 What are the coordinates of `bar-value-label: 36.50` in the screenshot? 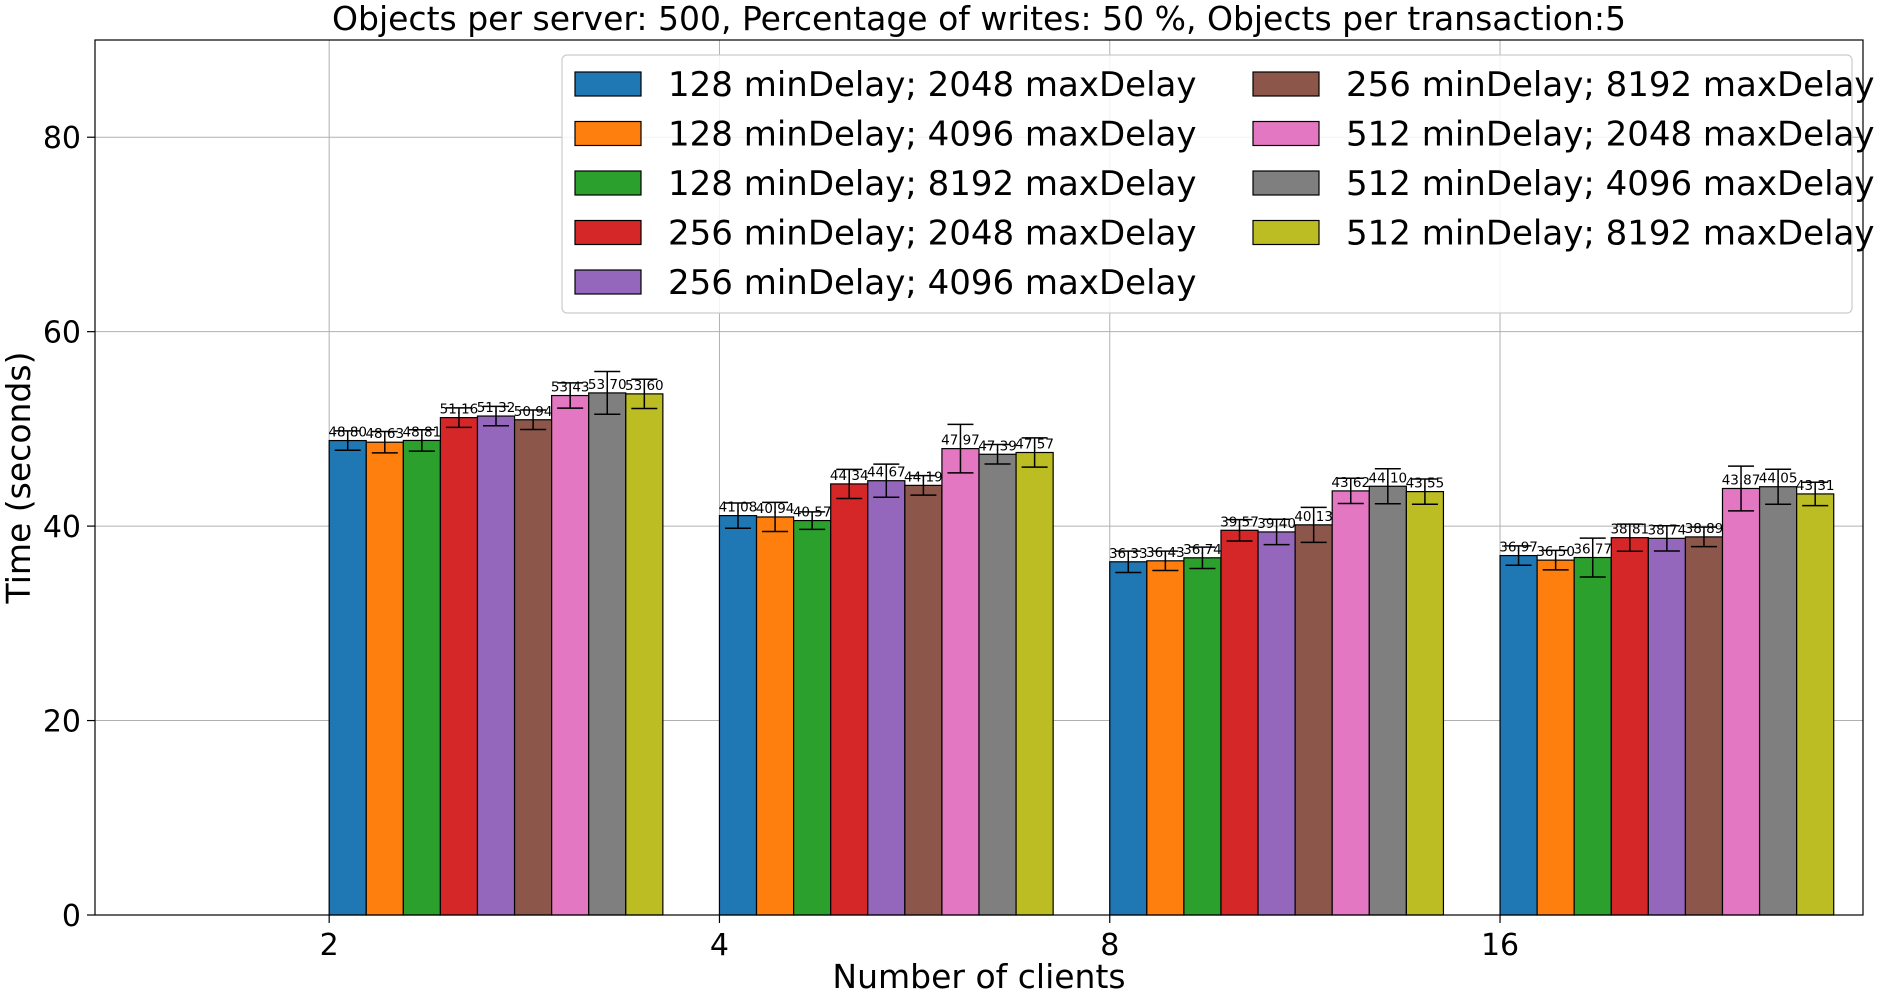 It's located at (1555, 552).